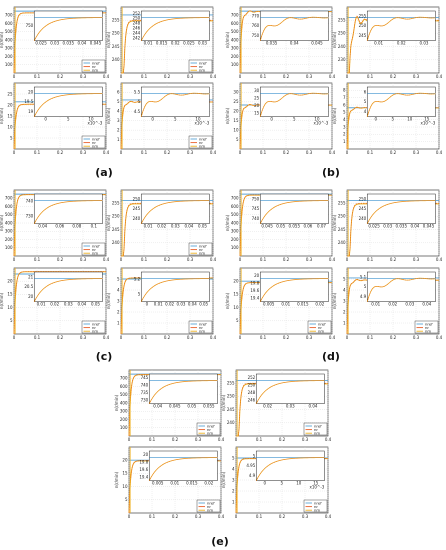 This screenshot has width=446, height=550. Describe the element at coordinates (299, 483) in the screenshot. I see `inset-x-tick: 10` at that location.